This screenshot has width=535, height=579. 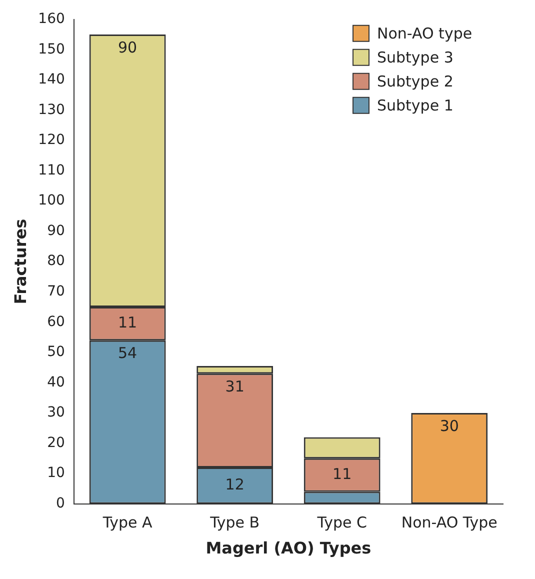 I want to click on y-tick-label: 10, so click(x=56, y=473).